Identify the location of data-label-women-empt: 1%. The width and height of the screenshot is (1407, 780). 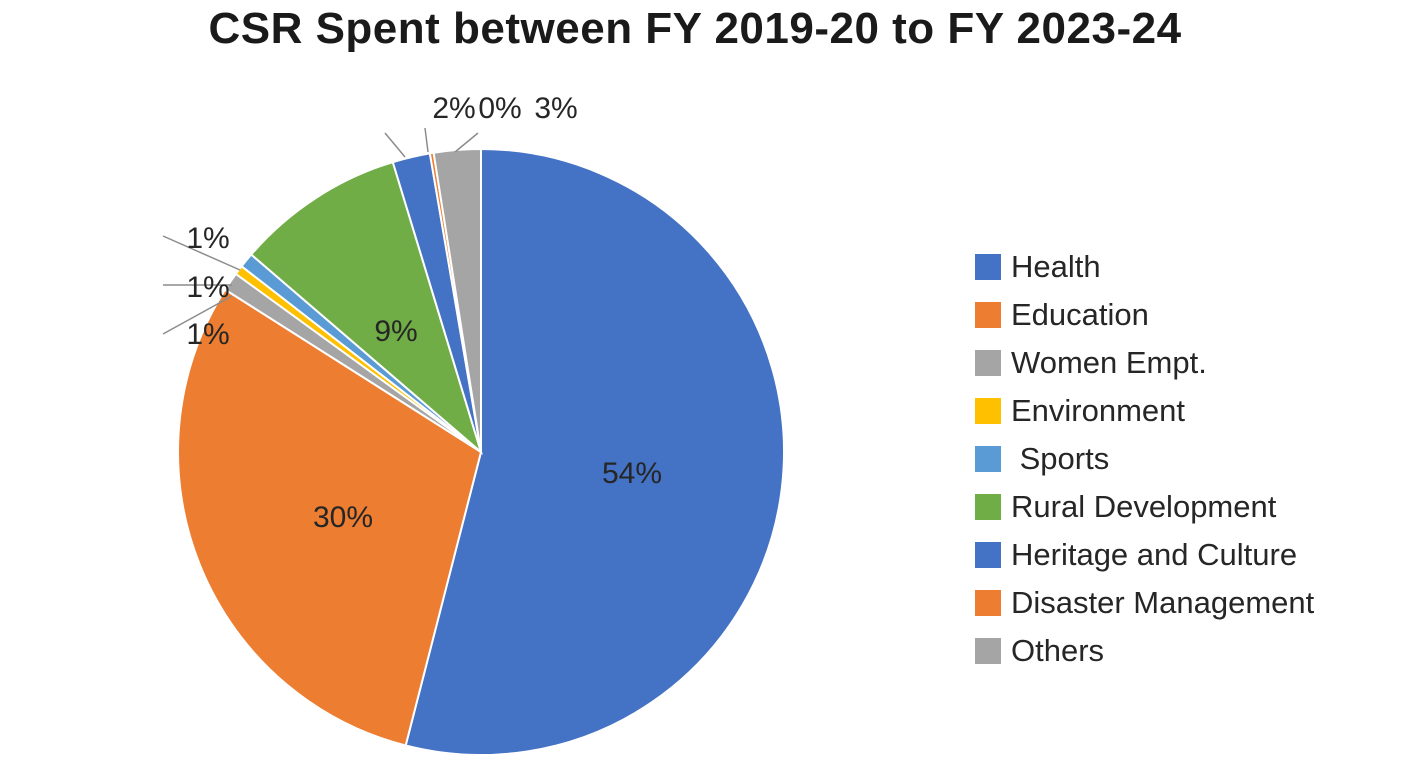
(207, 334).